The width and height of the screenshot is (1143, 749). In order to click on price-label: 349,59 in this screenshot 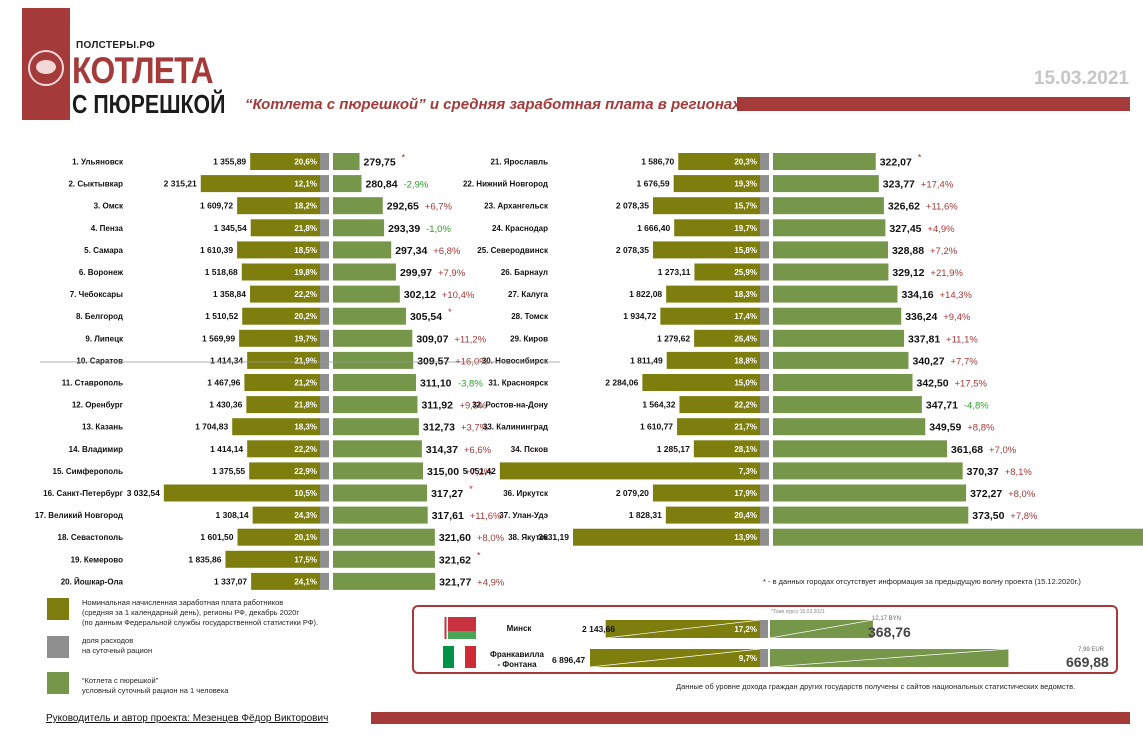, I will do `click(945, 428)`.